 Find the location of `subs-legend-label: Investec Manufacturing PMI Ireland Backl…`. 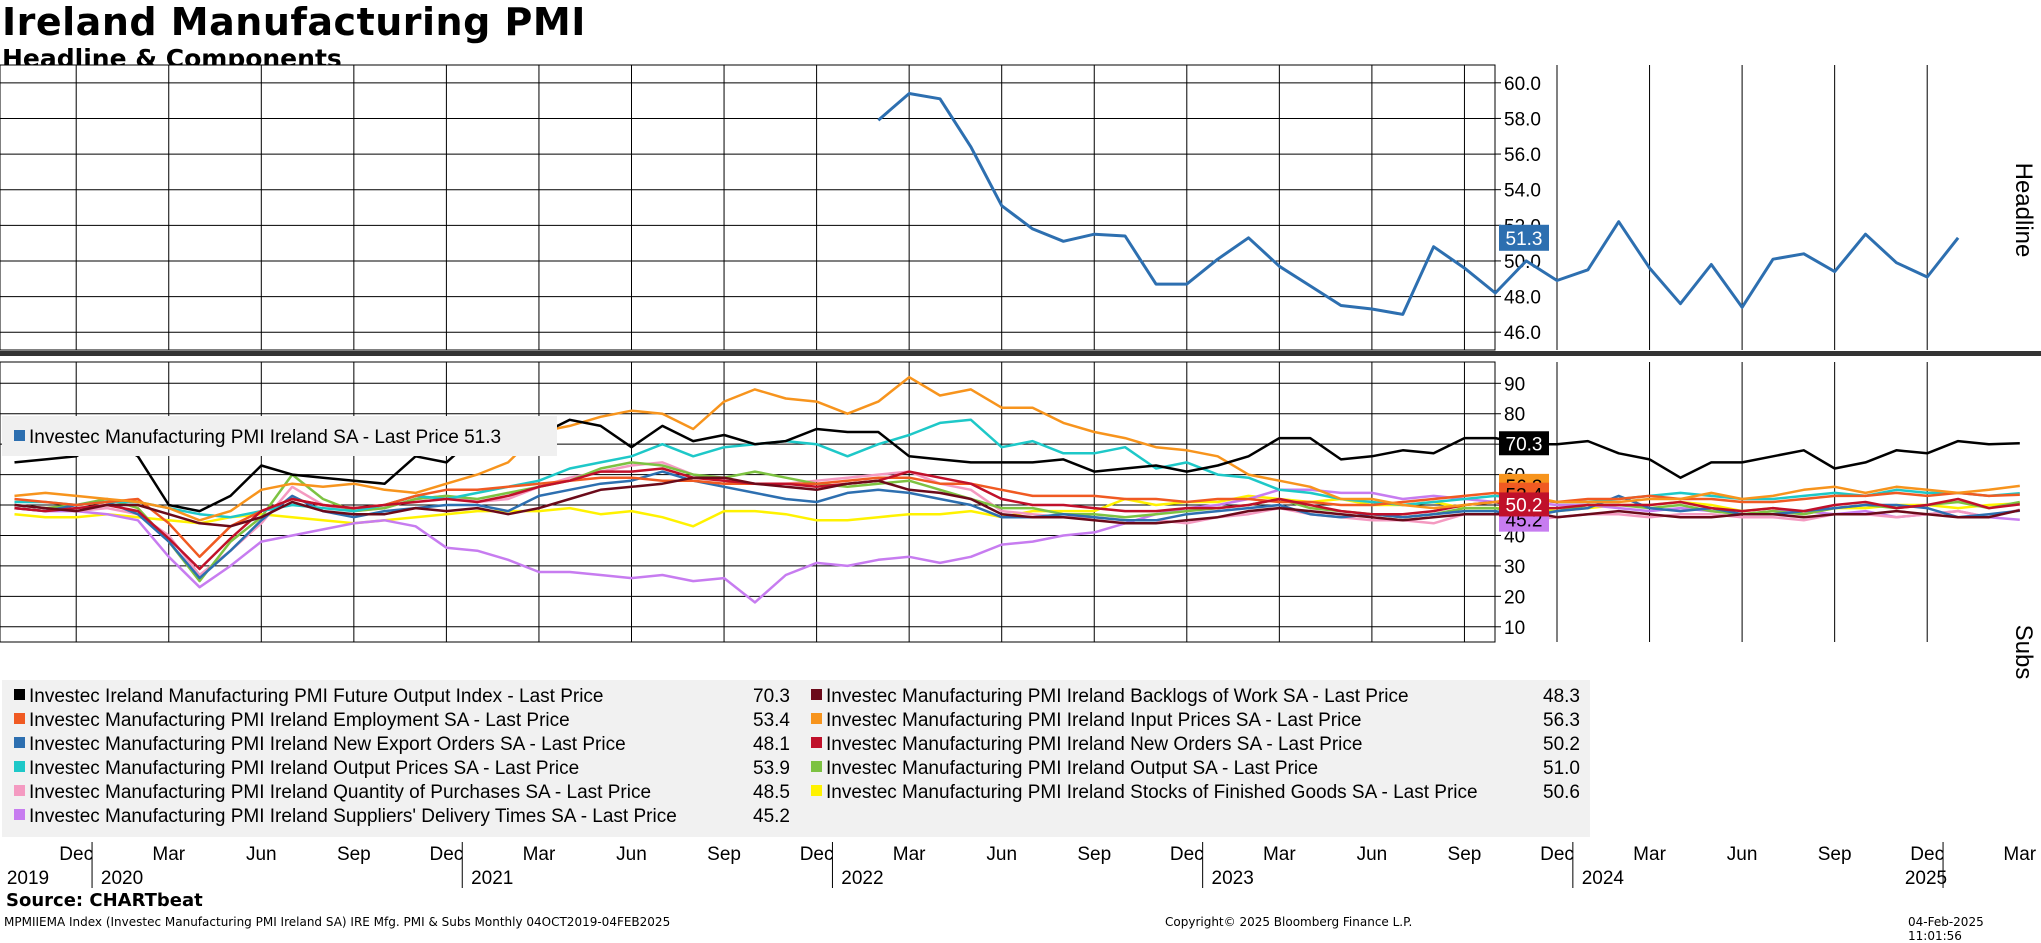

subs-legend-label: Investec Manufacturing PMI Ireland Backl… is located at coordinates (1117, 696).